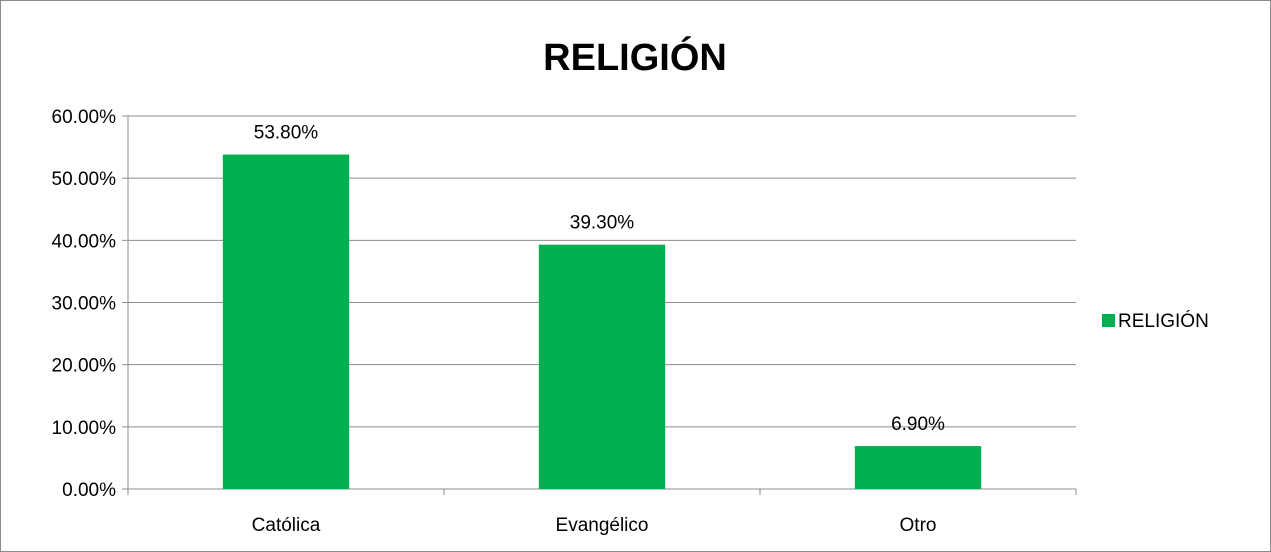 This screenshot has width=1271, height=552. What do you see at coordinates (84, 117) in the screenshot?
I see `y-tick-label: 60.00%` at bounding box center [84, 117].